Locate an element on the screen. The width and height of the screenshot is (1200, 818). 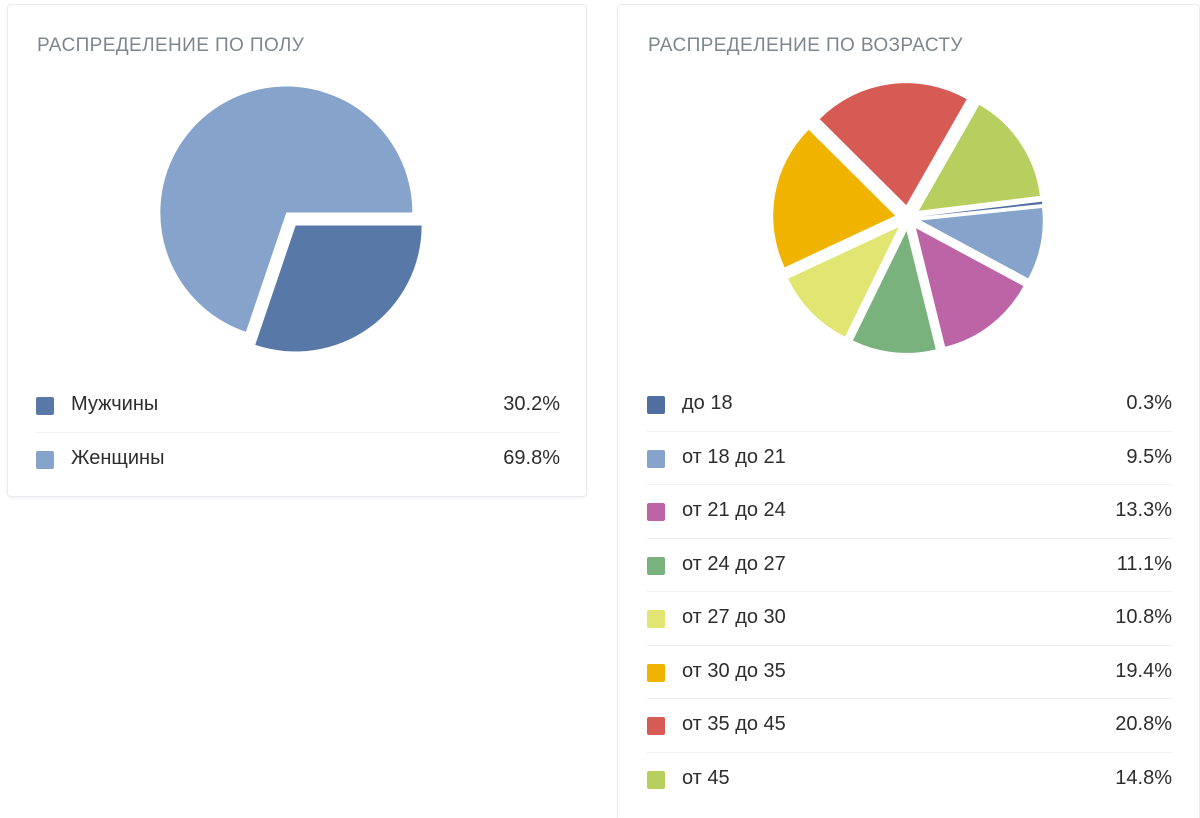
legend-label: от 35 до 45 is located at coordinates (734, 724).